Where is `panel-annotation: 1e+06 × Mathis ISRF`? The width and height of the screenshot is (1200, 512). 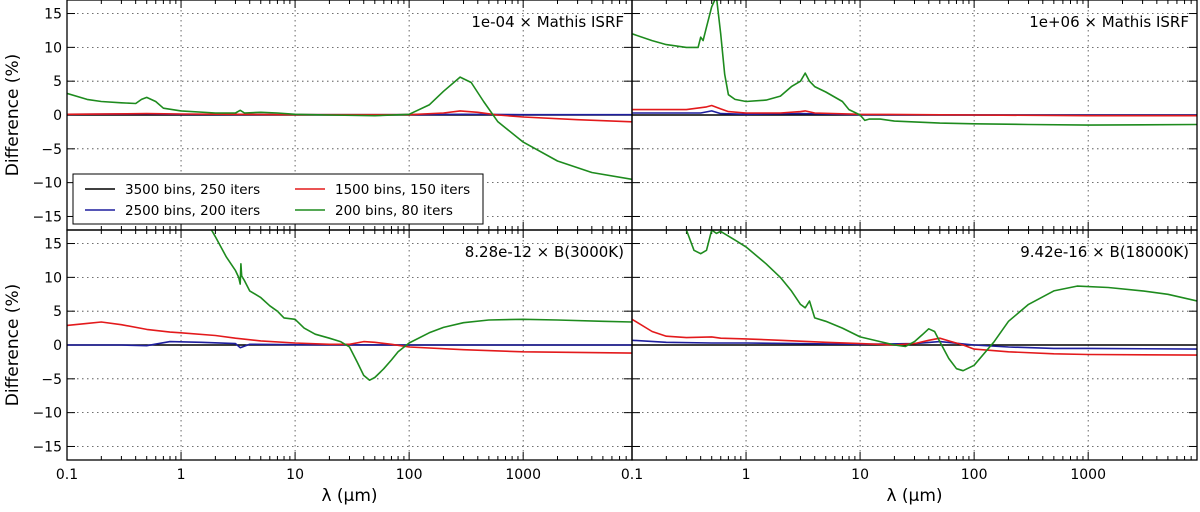 panel-annotation: 1e+06 × Mathis ISRF is located at coordinates (1109, 22).